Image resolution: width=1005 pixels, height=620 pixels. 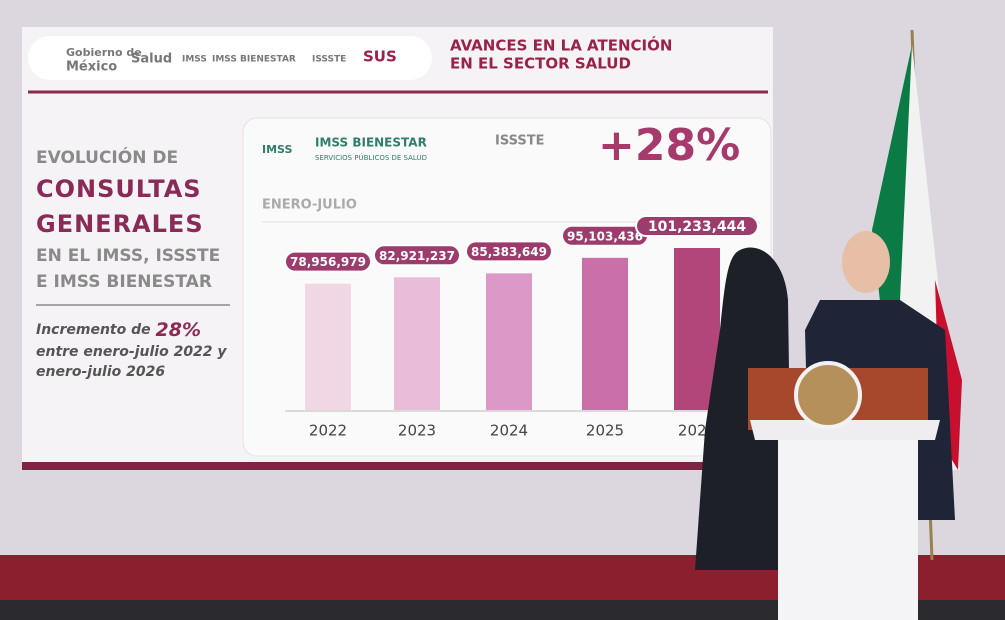 I want to click on headline: +28%, so click(x=669, y=145).